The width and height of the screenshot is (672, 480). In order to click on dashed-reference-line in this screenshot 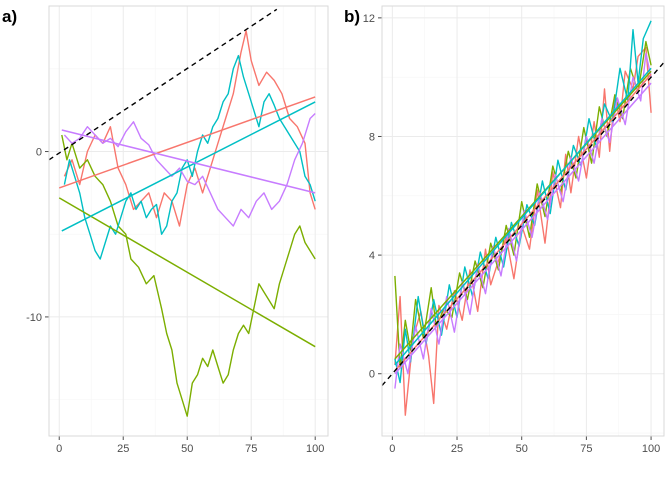, I will do `click(163, 84)`.